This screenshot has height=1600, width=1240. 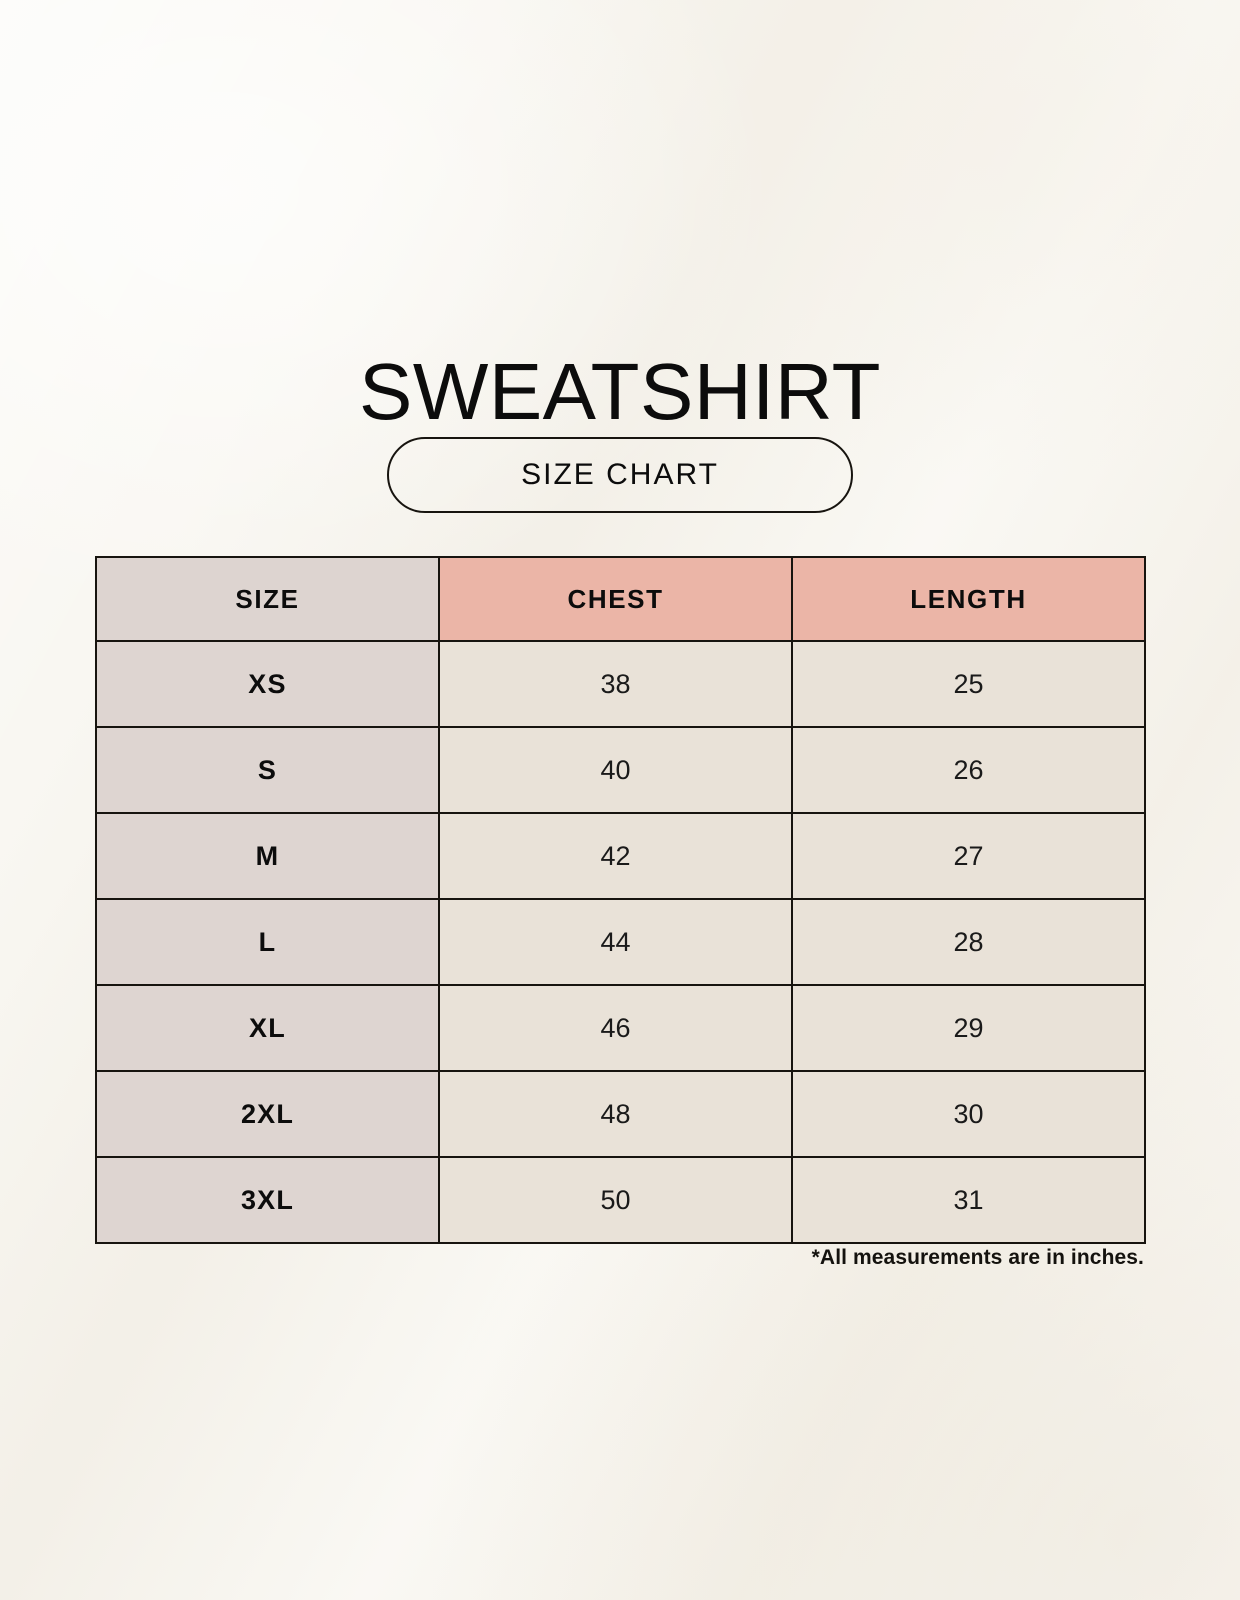 I want to click on cell-length: 28, so click(x=968, y=942).